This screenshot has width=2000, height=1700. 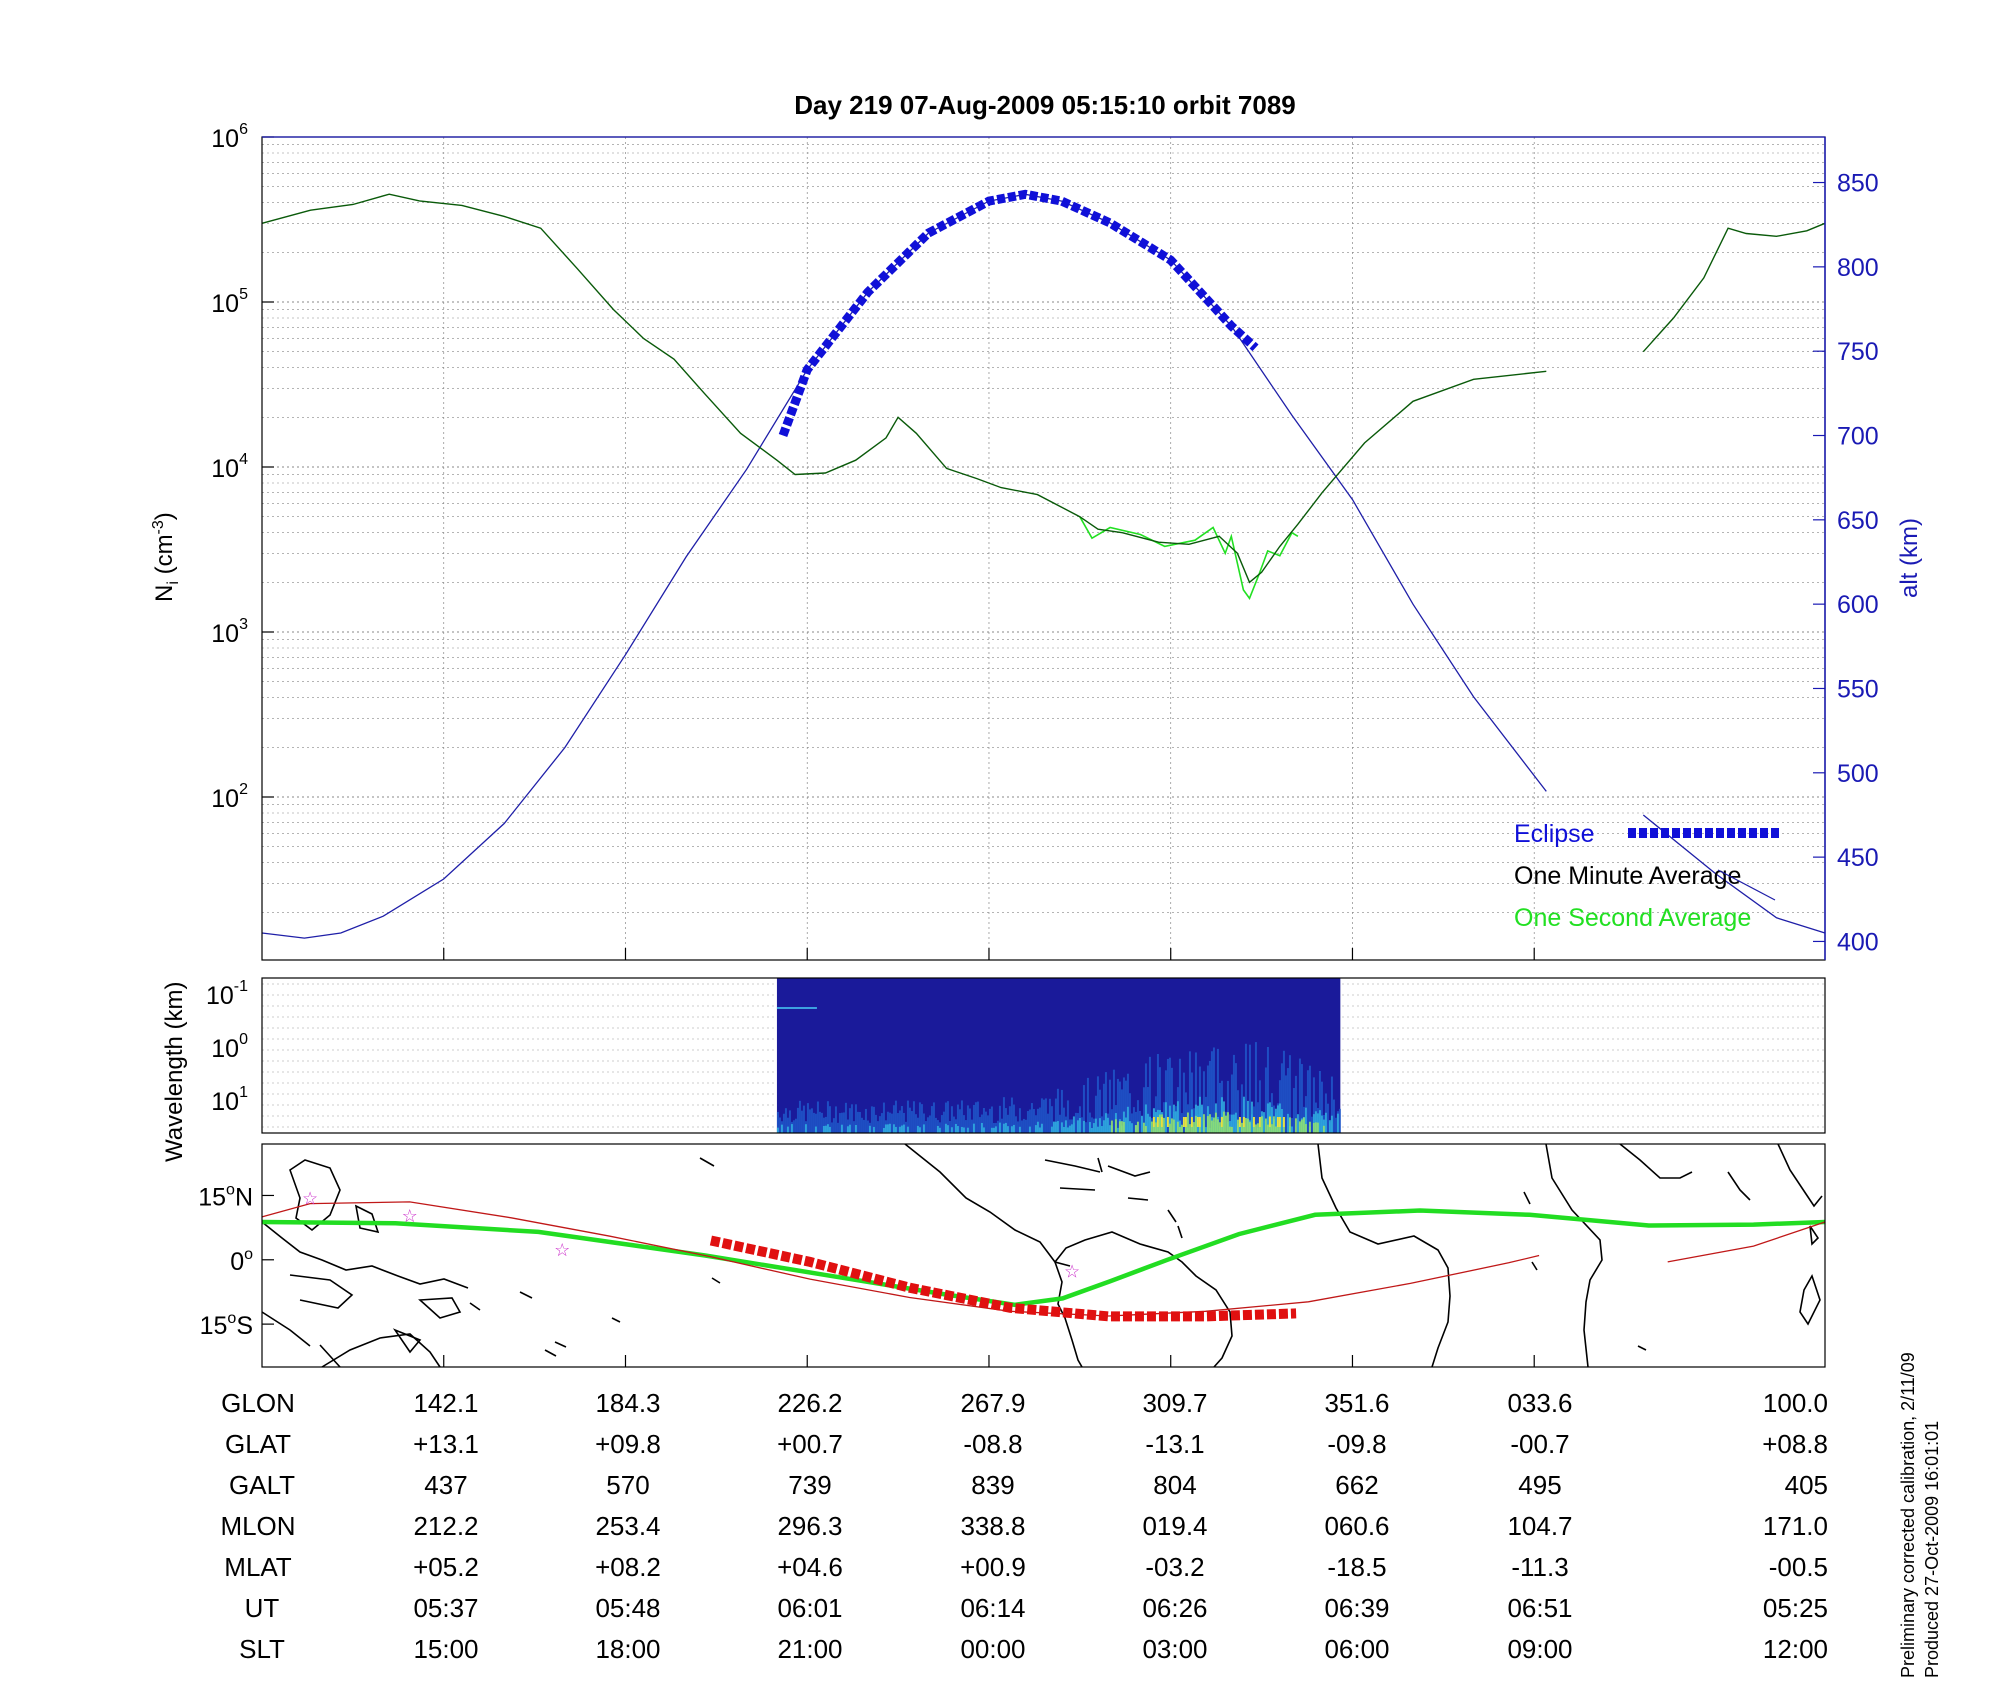 What do you see at coordinates (1199, 1122) in the screenshot?
I see `spectrogram-column-peak` at bounding box center [1199, 1122].